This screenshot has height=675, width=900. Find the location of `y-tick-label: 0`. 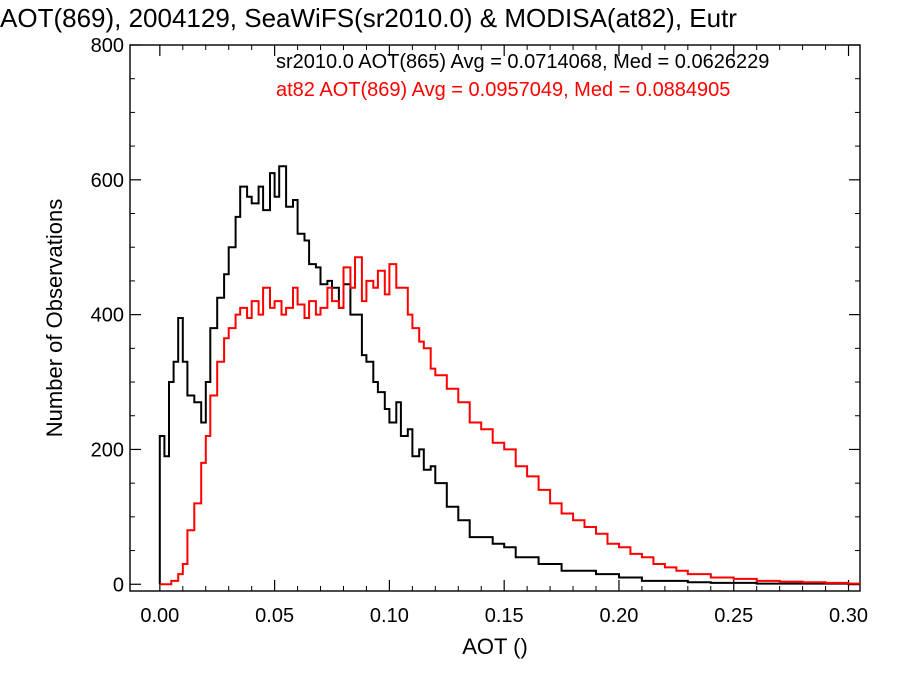

y-tick-label: 0 is located at coordinates (118, 585).